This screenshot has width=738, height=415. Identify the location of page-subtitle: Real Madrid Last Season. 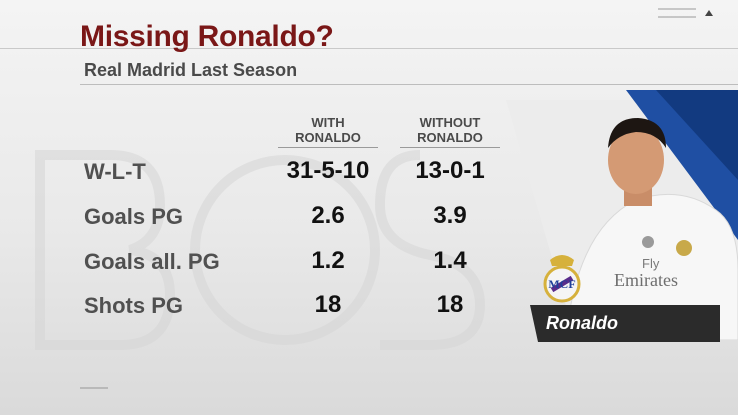
(191, 70).